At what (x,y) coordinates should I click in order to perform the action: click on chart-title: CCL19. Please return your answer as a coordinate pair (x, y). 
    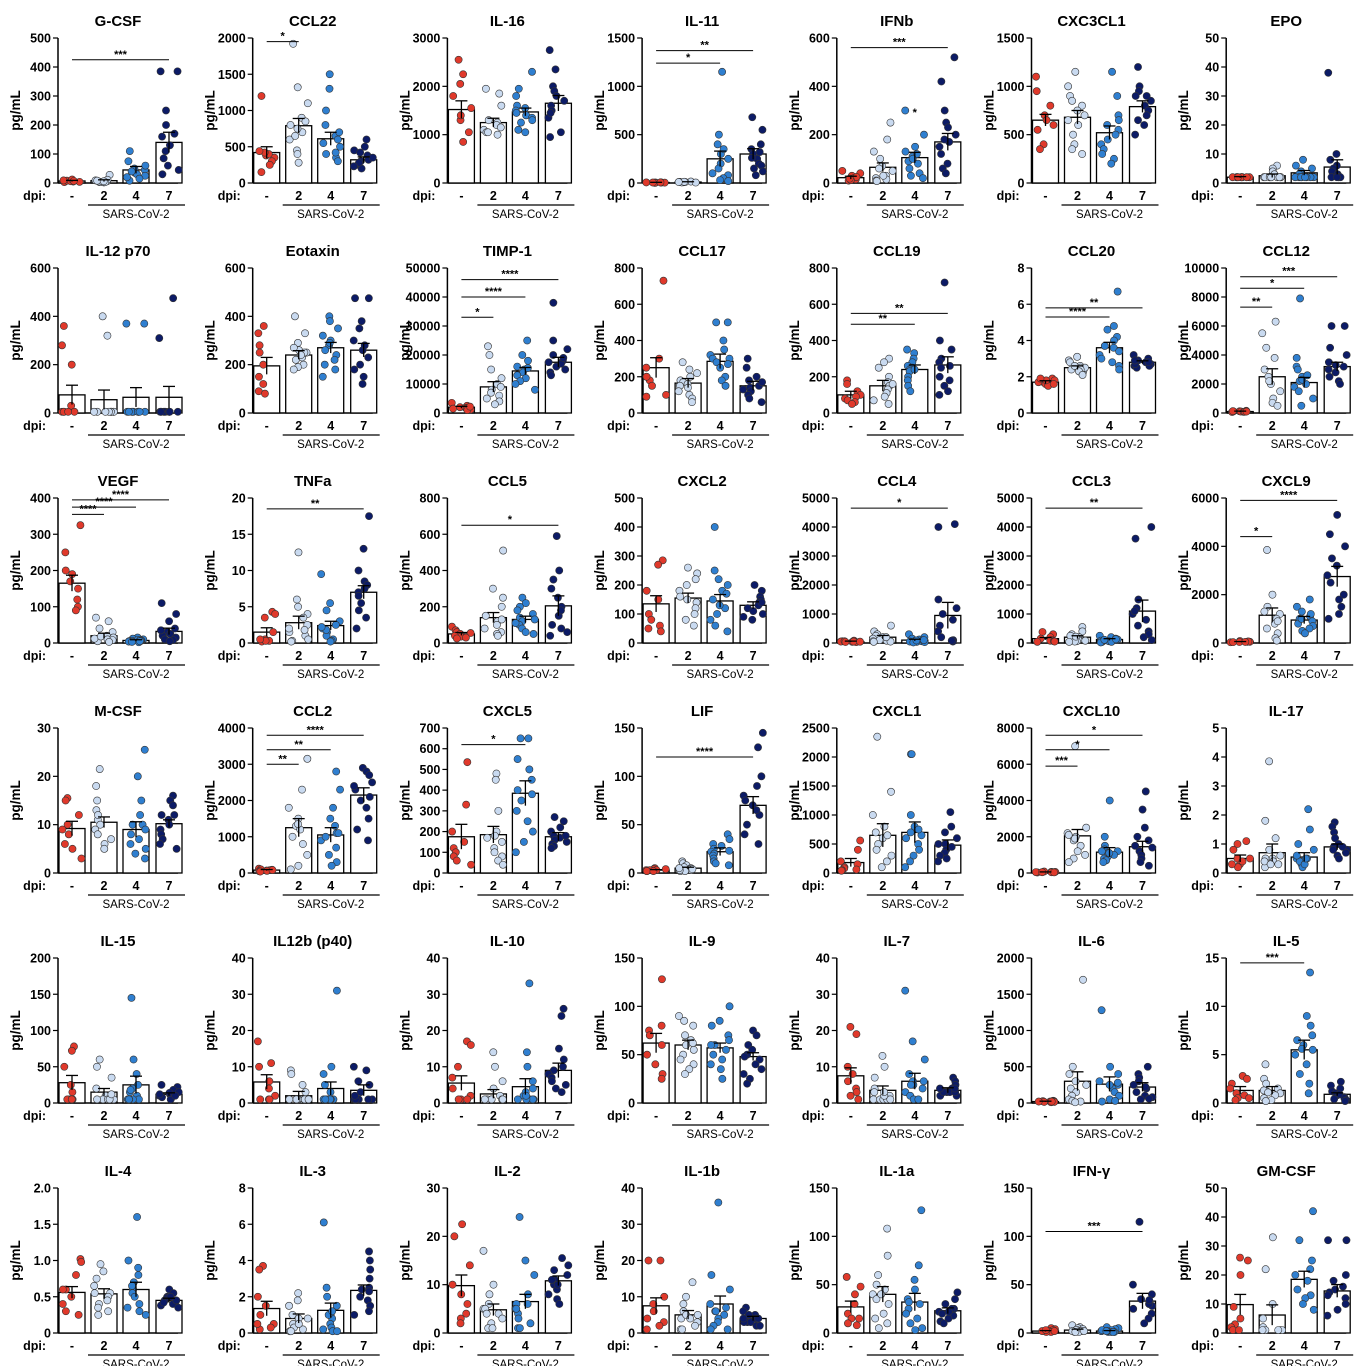
    Looking at the image, I should click on (897, 251).